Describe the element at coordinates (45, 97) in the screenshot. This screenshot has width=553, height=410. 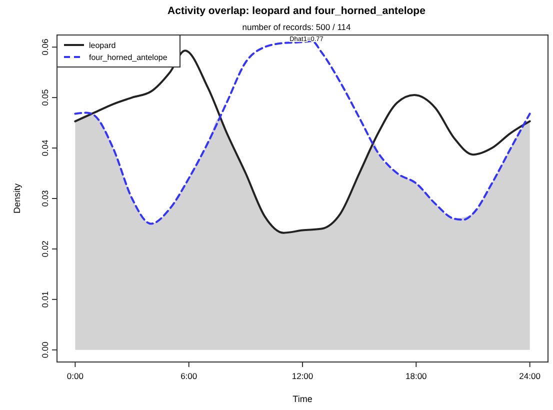
I see `y-tick-label: 0.05` at that location.